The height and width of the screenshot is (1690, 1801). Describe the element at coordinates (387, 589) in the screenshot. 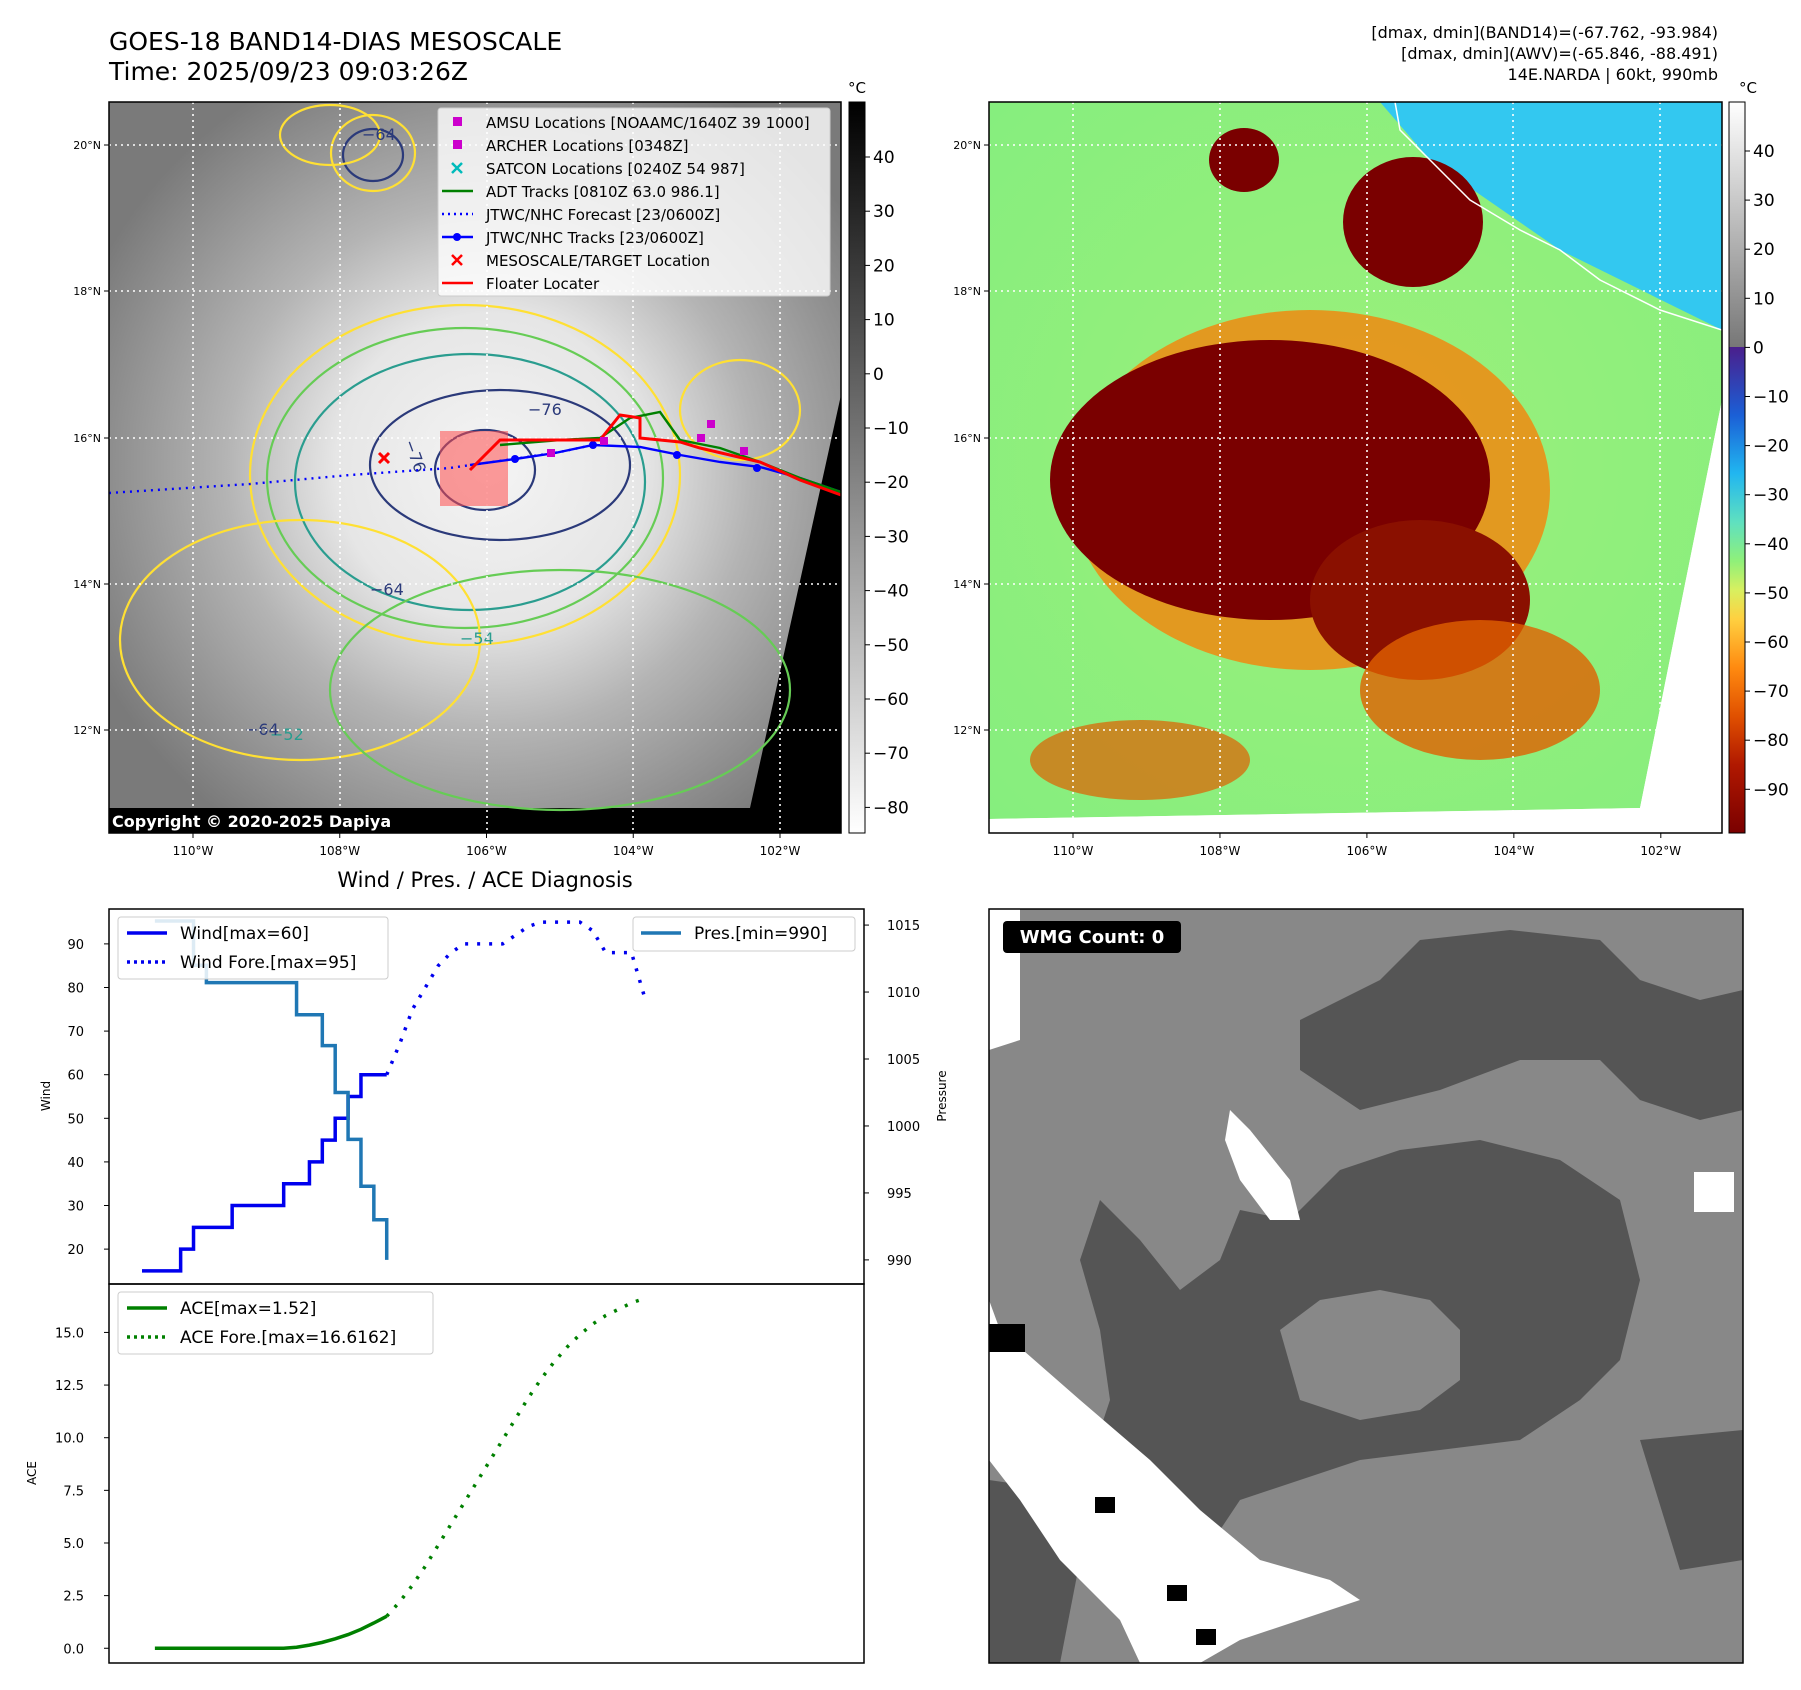

I see `contour-label: −64` at that location.